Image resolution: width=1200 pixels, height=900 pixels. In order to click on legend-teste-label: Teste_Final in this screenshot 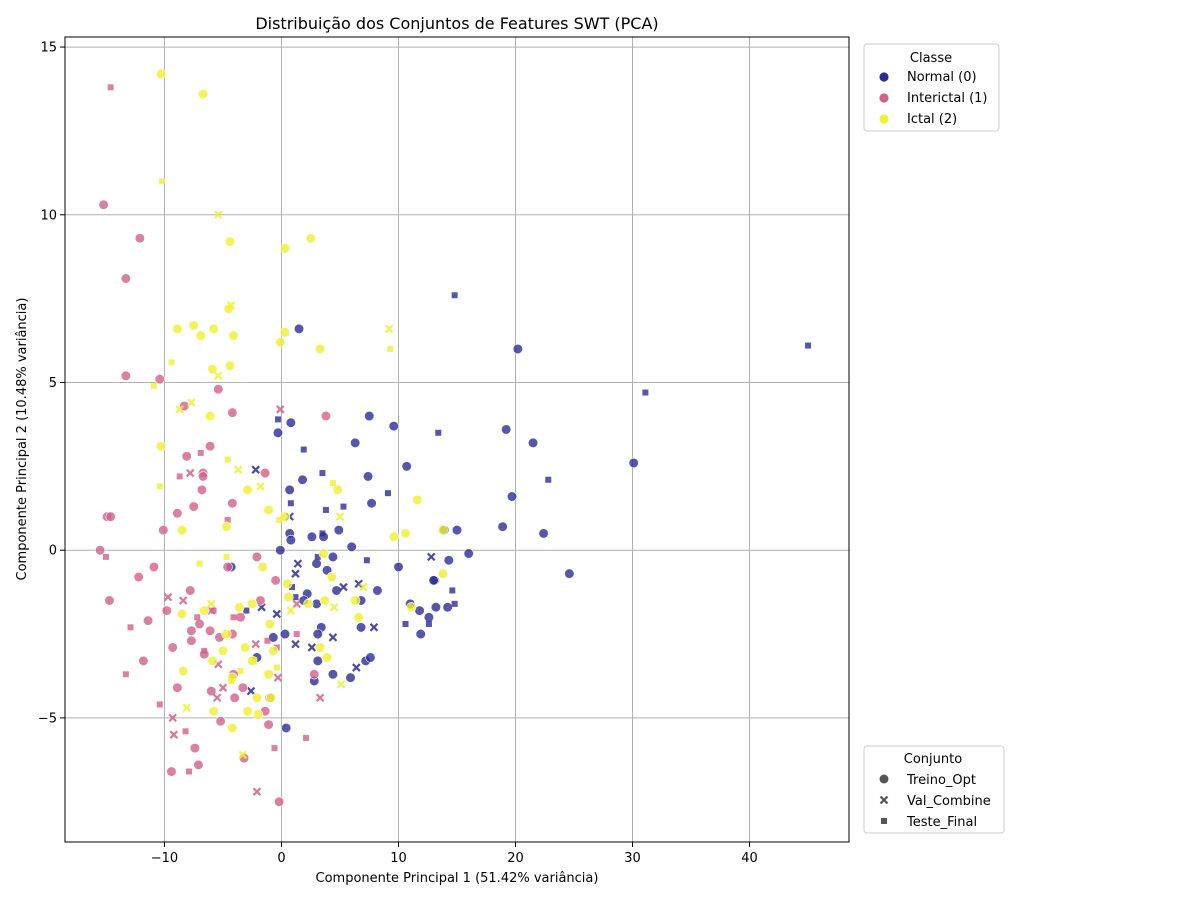, I will do `click(941, 822)`.